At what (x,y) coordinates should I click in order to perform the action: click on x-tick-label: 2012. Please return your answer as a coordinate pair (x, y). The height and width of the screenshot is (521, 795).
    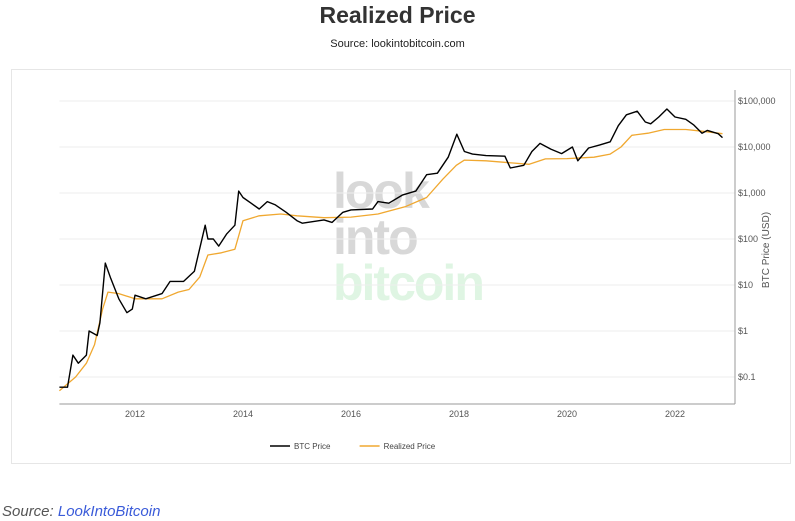
    Looking at the image, I should click on (135, 414).